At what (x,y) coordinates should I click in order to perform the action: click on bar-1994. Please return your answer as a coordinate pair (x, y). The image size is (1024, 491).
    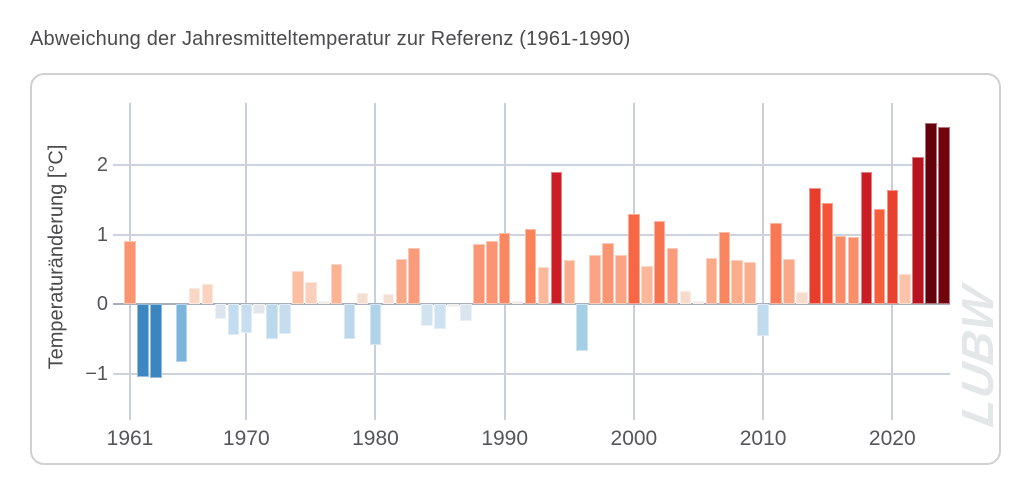
    Looking at the image, I should click on (556, 237).